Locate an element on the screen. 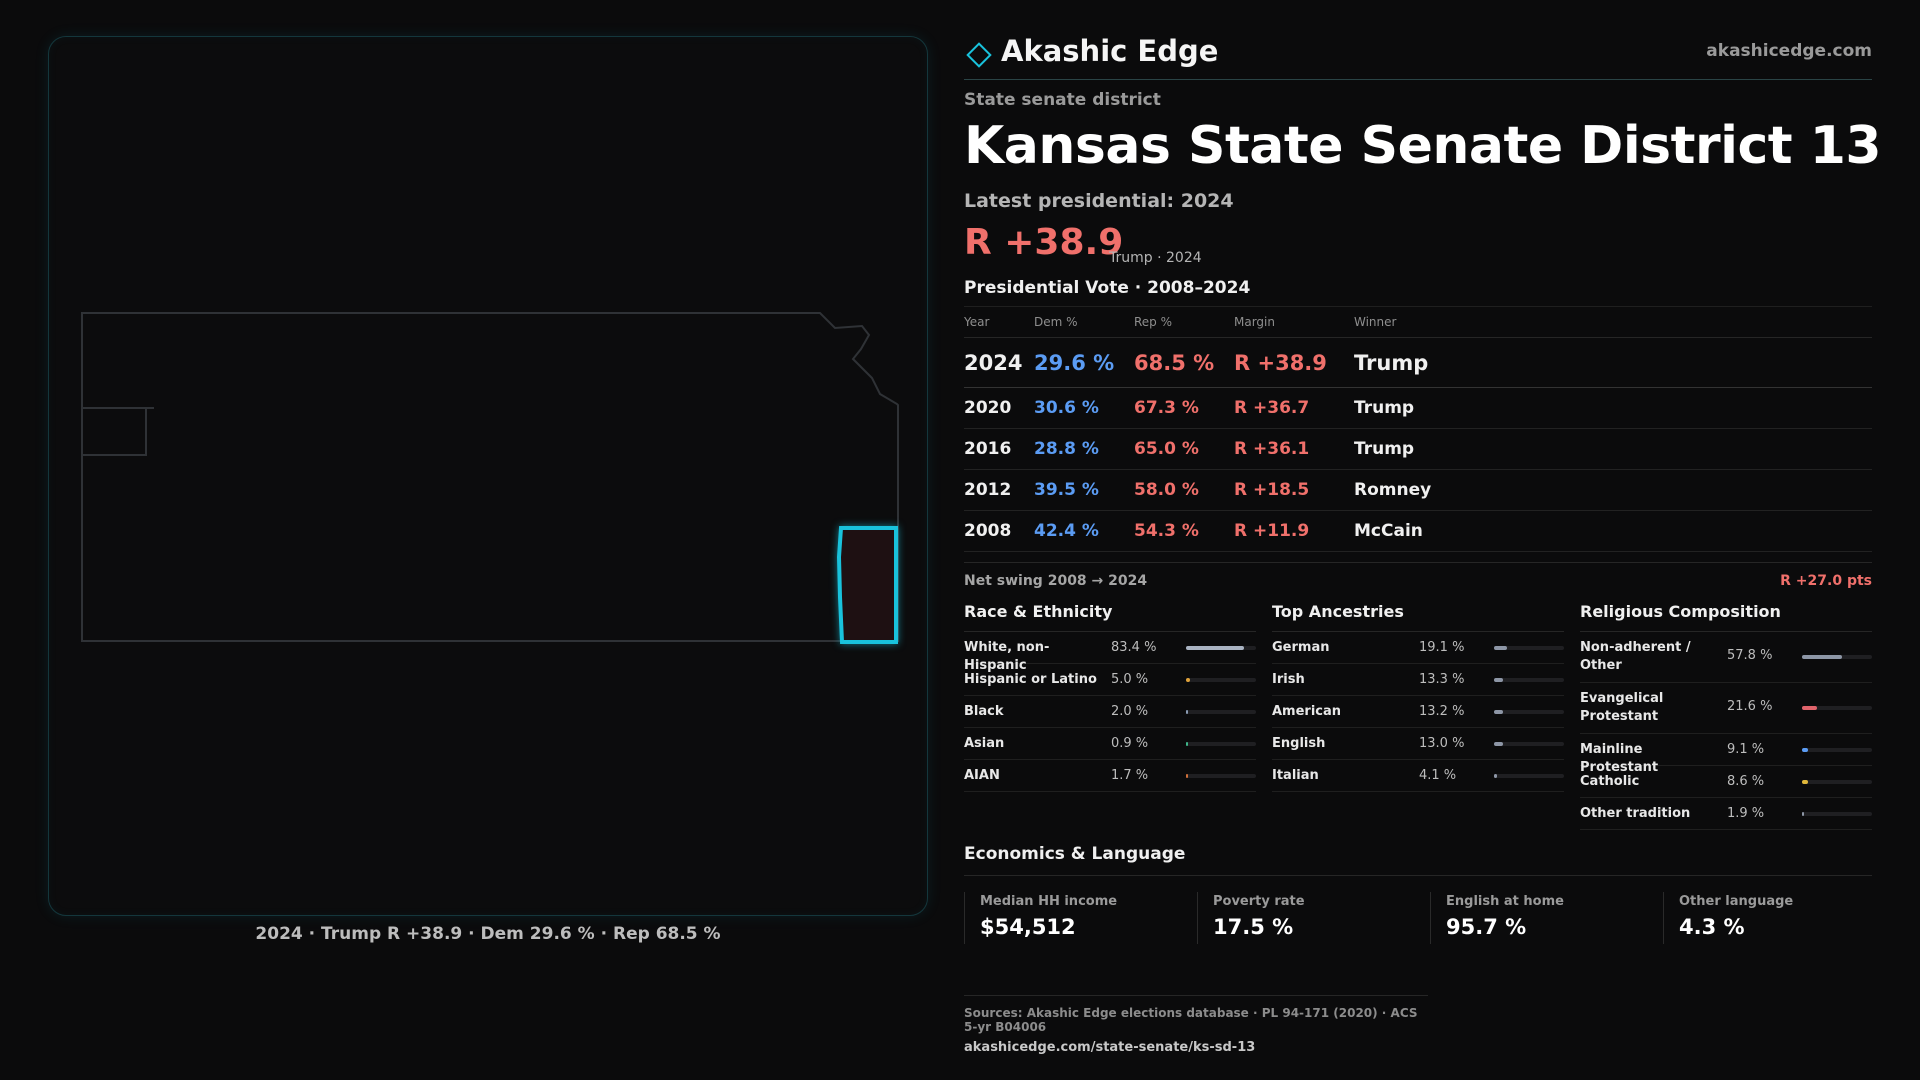  econ-value: 95.7 % is located at coordinates (1486, 927).